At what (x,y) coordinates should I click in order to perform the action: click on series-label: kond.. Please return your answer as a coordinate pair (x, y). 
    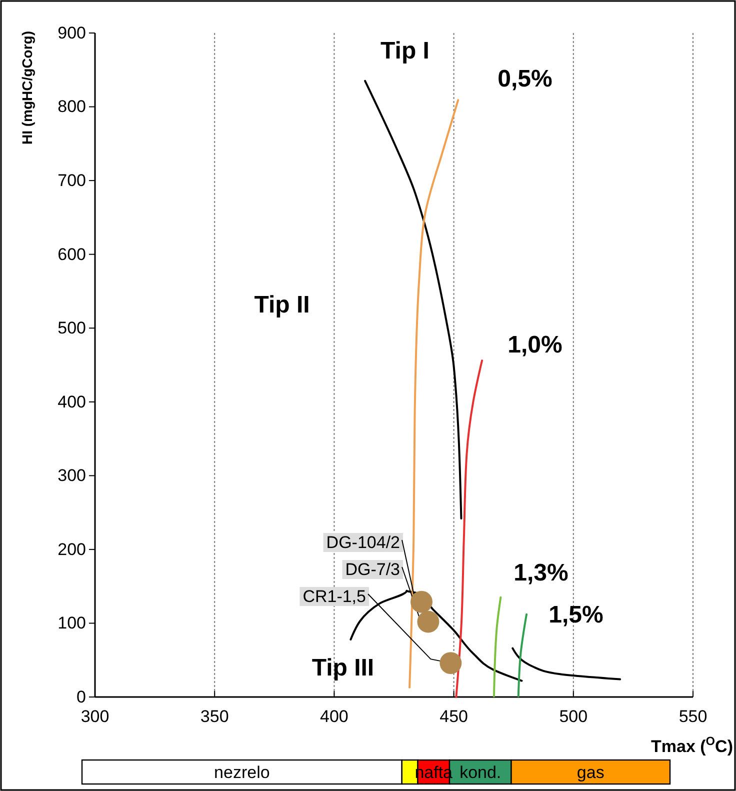
    Looking at the image, I should click on (481, 772).